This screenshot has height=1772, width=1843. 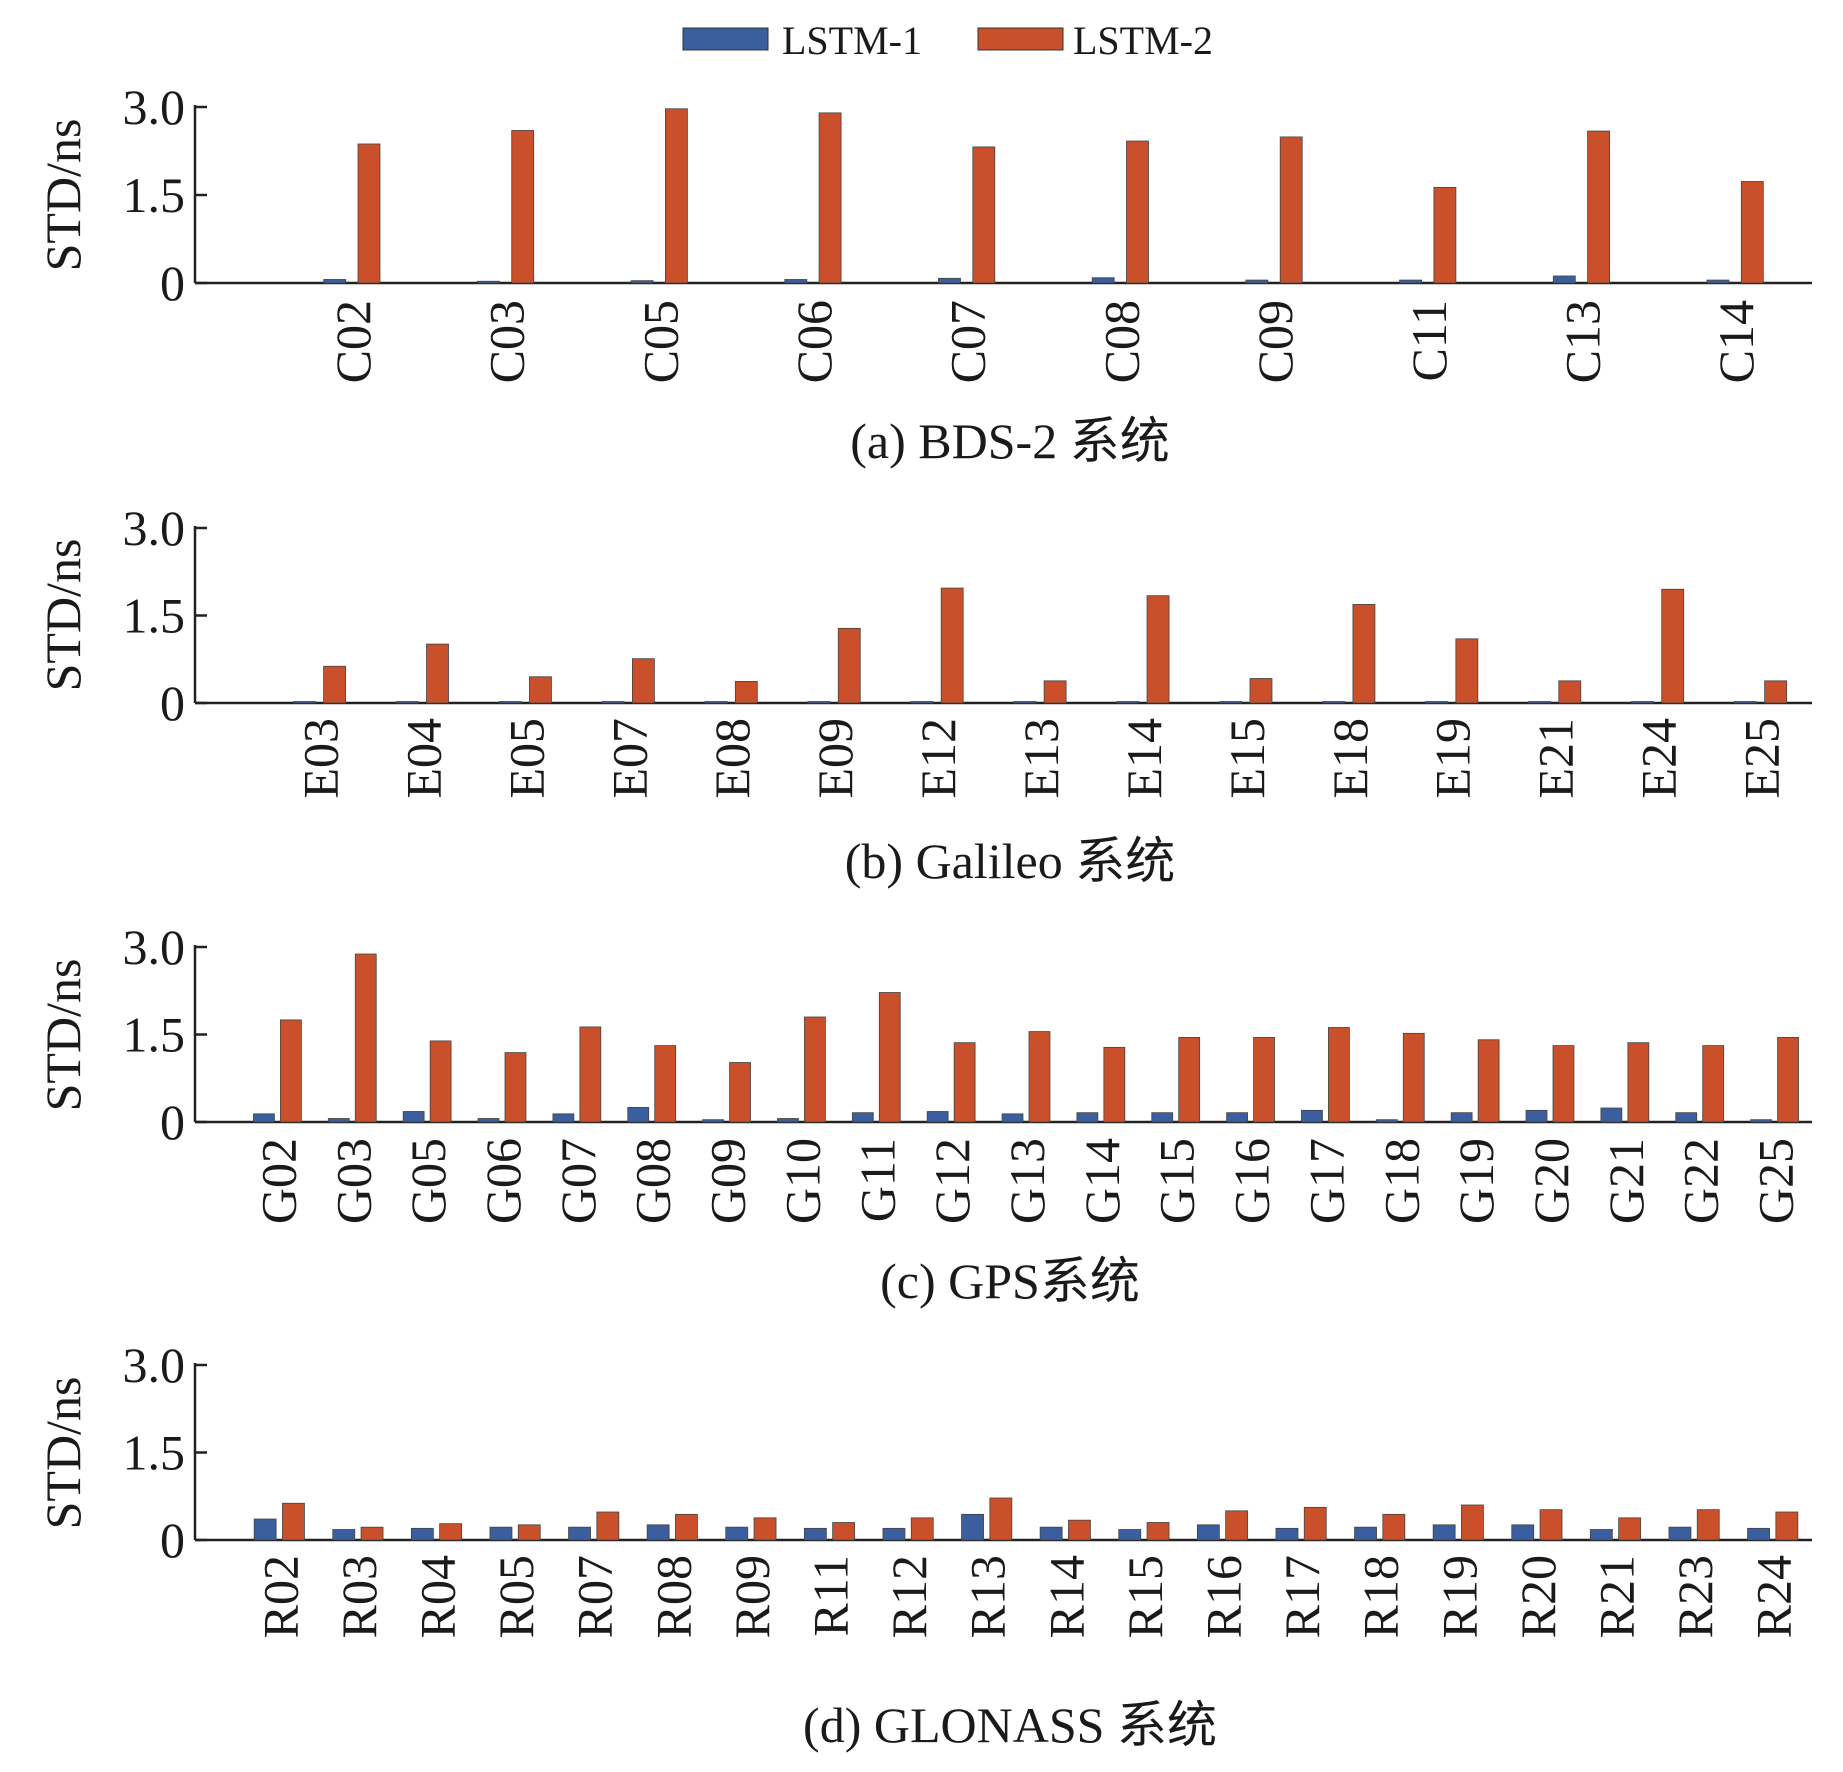 What do you see at coordinates (1102, 1181) in the screenshot?
I see `x-tick-label: G14` at bounding box center [1102, 1181].